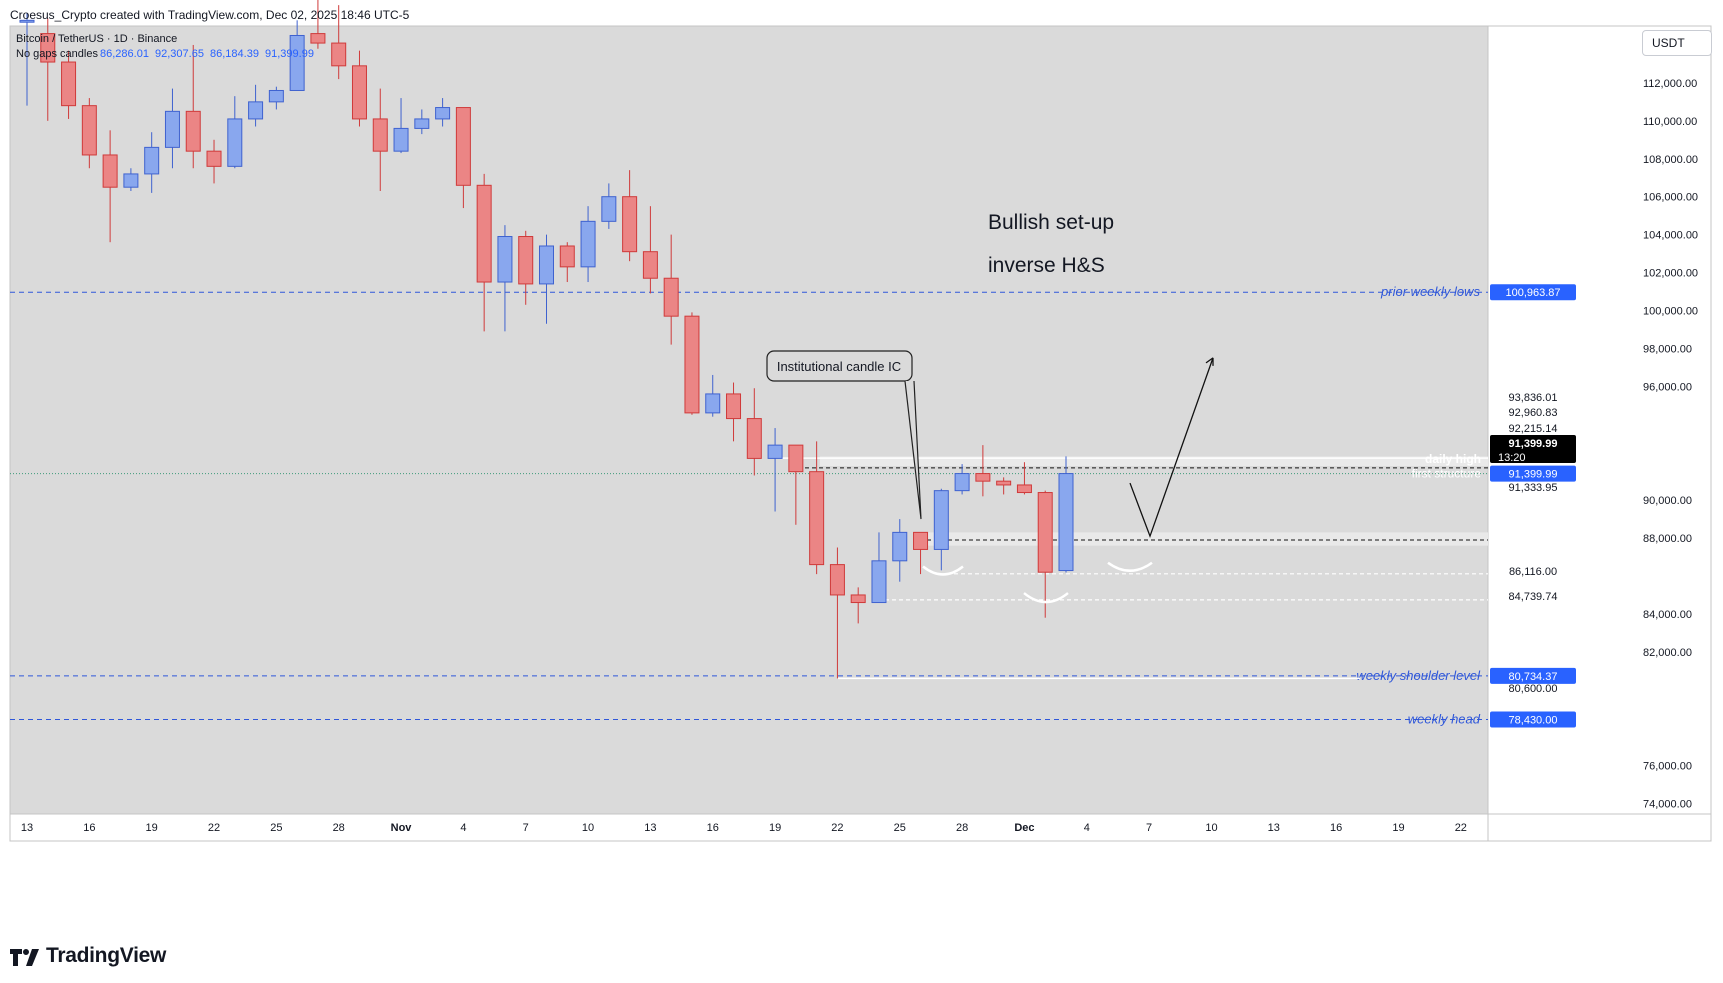 The height and width of the screenshot is (983, 1723). Describe the element at coordinates (1677, 43) in the screenshot. I see `currency-button: USDT` at that location.